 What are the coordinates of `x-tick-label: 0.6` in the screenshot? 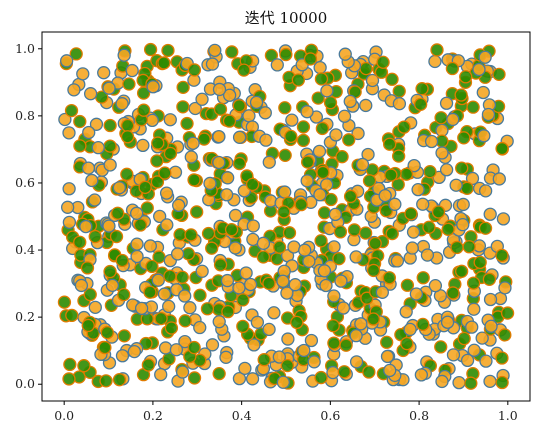 It's located at (330, 415).